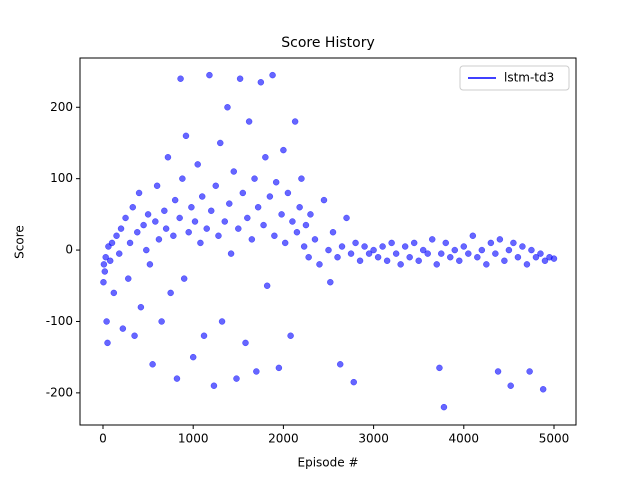 This screenshot has height=480, width=640. I want to click on x-tick-label: 2000, so click(283, 439).